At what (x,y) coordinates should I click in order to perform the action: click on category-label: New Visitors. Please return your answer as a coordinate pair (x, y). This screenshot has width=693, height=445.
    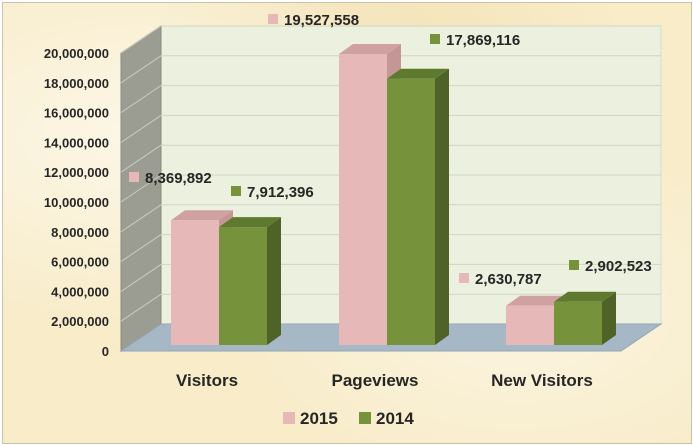
    Looking at the image, I should click on (542, 380).